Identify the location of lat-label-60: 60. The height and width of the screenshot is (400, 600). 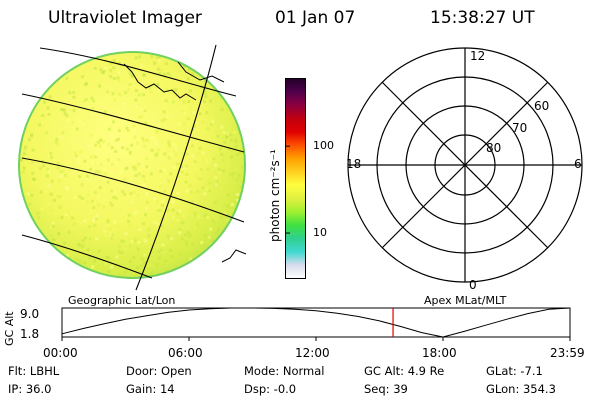
(541, 106).